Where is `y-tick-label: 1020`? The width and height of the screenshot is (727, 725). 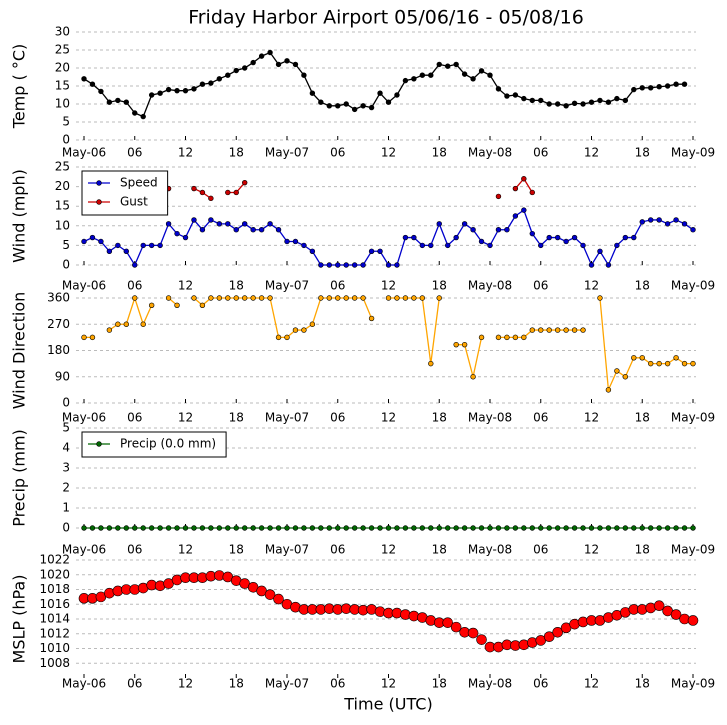 y-tick-label: 1020 is located at coordinates (54, 574).